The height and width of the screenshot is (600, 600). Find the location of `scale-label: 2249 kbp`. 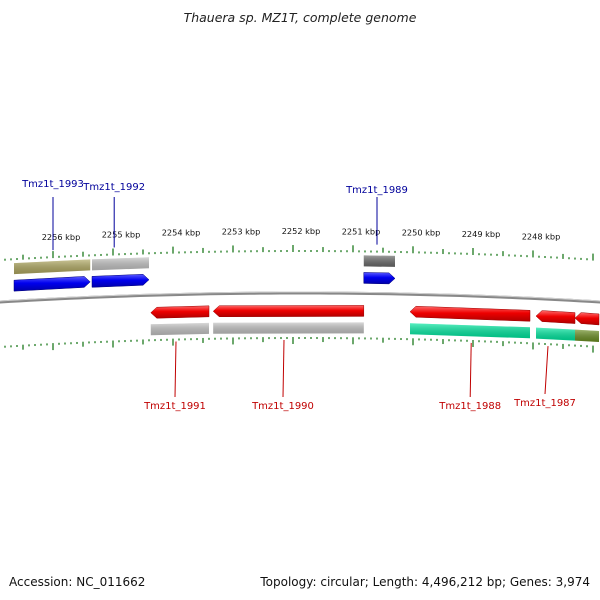

scale-label: 2249 kbp is located at coordinates (481, 234).